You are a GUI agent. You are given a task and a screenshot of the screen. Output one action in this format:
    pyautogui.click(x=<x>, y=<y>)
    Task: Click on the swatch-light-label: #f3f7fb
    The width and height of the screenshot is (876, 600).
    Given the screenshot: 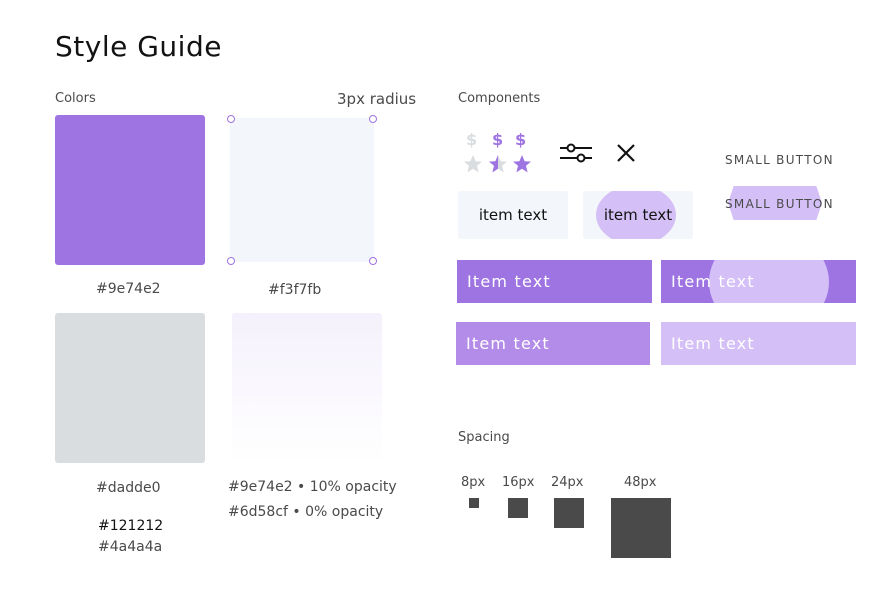 What is the action you would take?
    pyautogui.click(x=295, y=290)
    